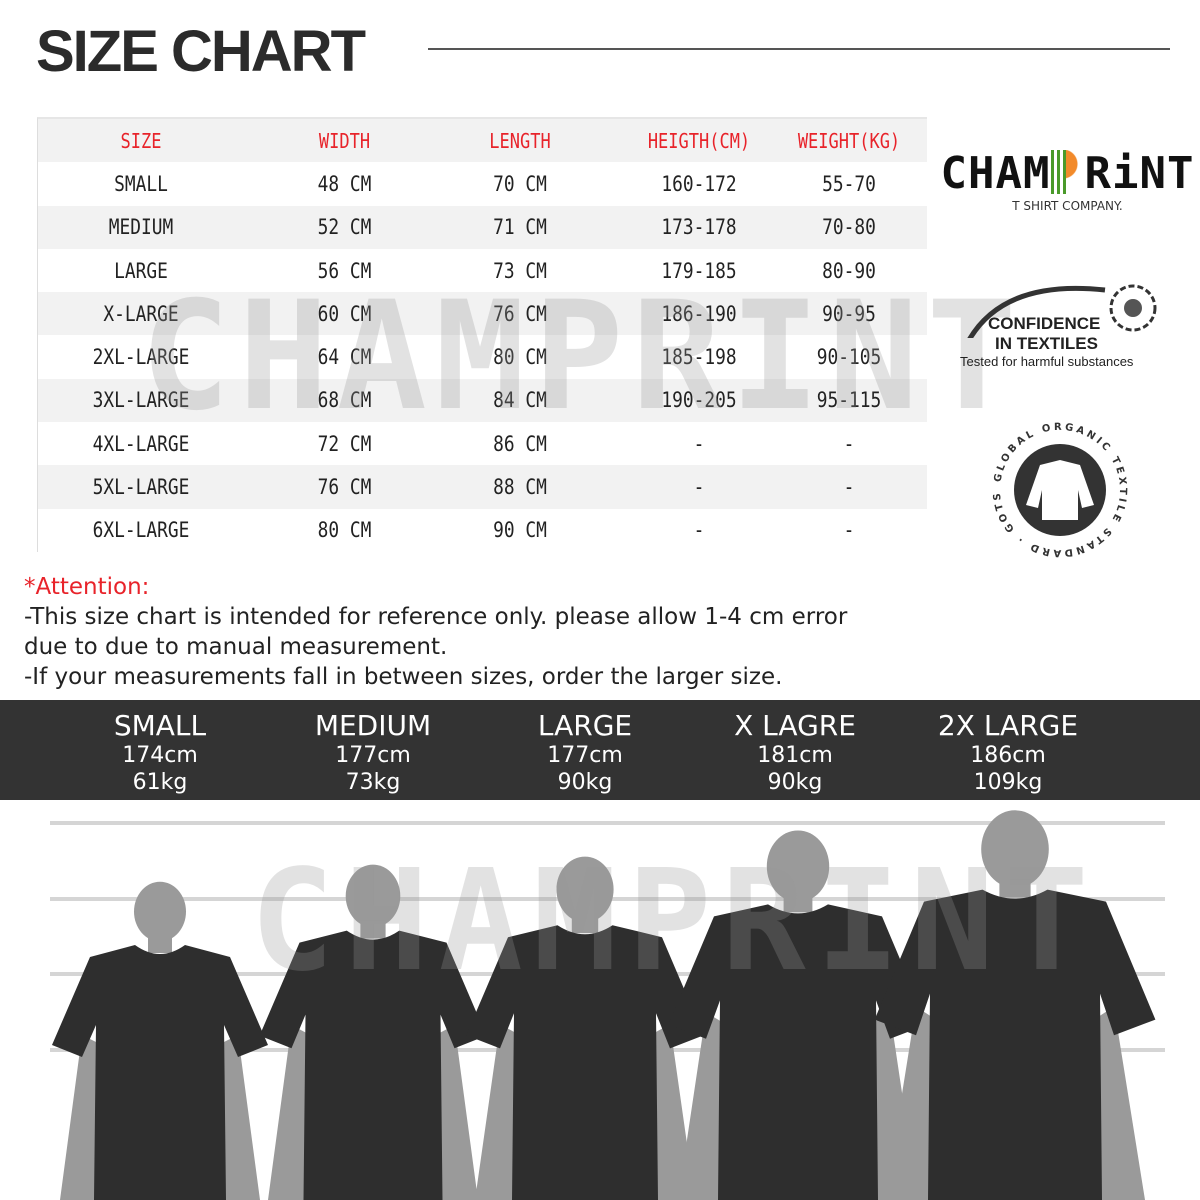 This screenshot has height=1200, width=1200. Describe the element at coordinates (482, 400) in the screenshot. I see `table-row: 3XL-LARGE 68 CM 84 CM 190-205 95-115` at that location.